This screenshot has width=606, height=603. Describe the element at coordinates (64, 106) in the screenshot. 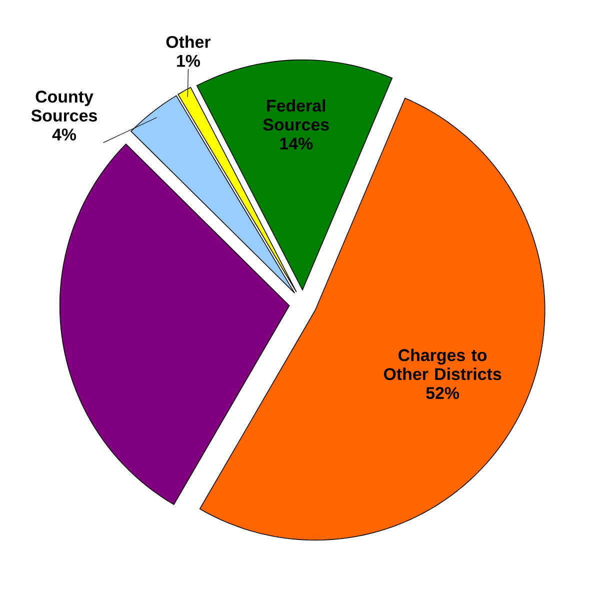

I see `slice-label: County Sources` at that location.